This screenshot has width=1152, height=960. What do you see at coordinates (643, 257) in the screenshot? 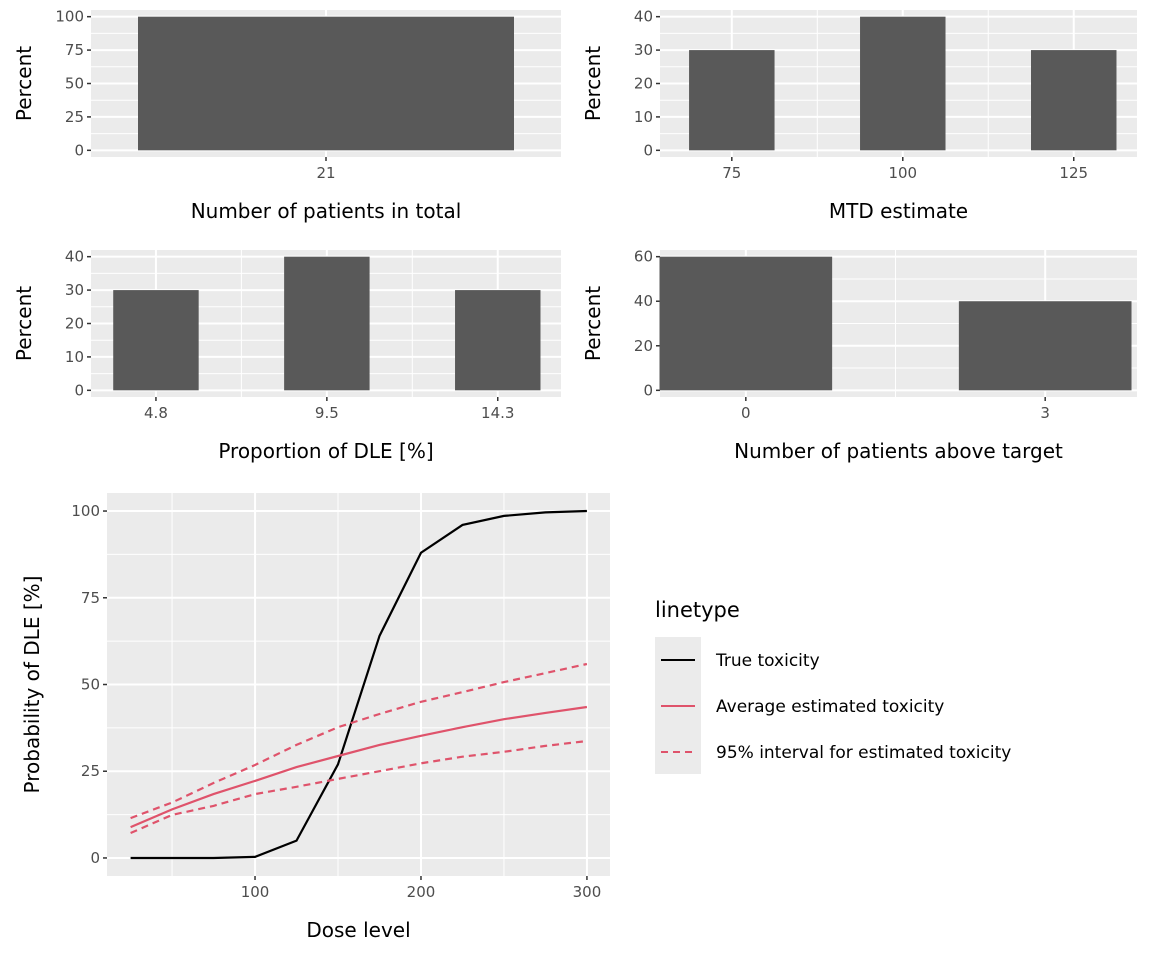
I see `y-tick-label: 60` at bounding box center [643, 257].